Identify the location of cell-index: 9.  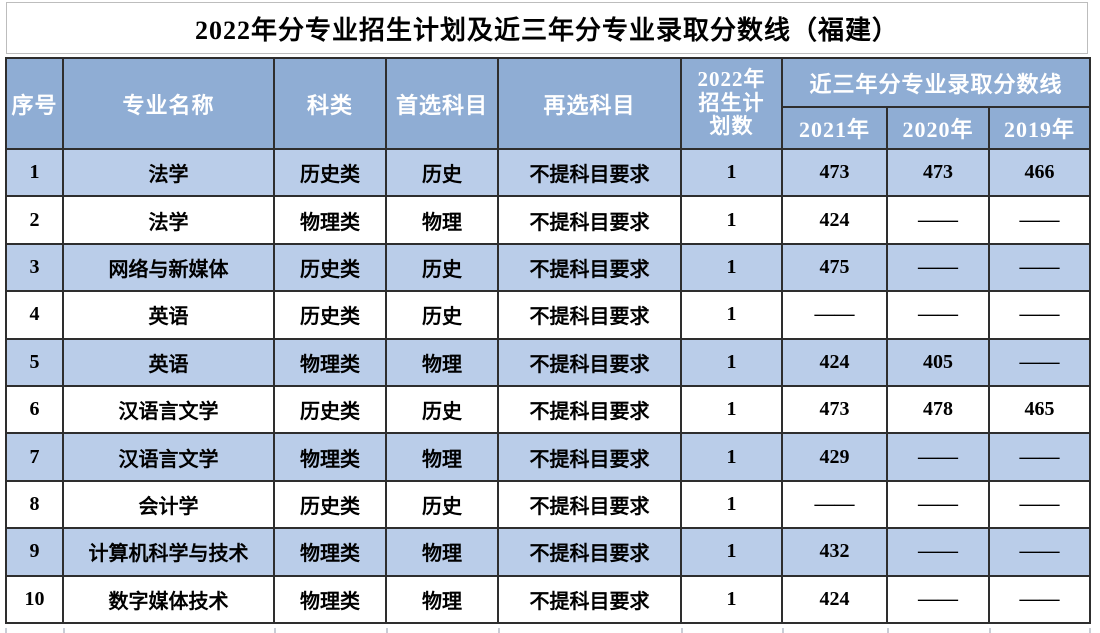
(34, 552).